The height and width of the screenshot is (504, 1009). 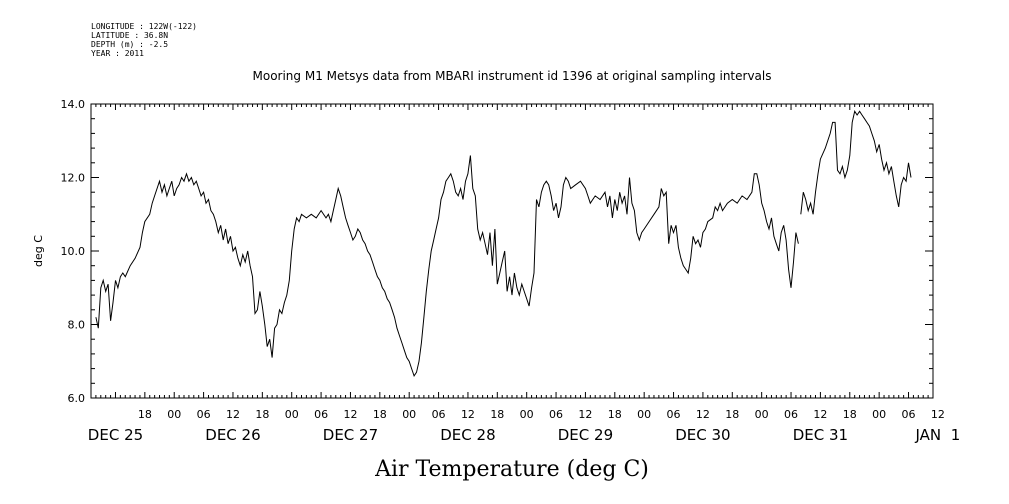 What do you see at coordinates (130, 44) in the screenshot?
I see `depth-text: DEPTH (m) : -2.5` at bounding box center [130, 44].